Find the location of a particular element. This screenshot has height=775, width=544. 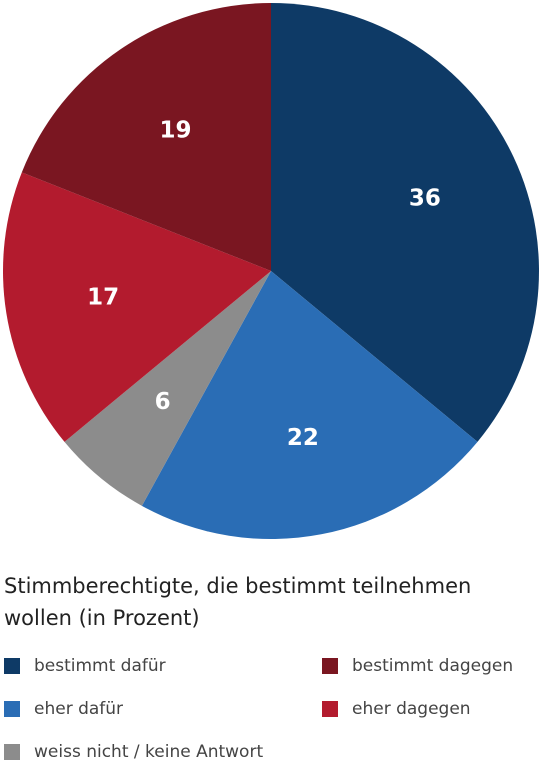

legend-item-bestimmt-dagegen: bestimmt dagegen is located at coordinates (417, 666).